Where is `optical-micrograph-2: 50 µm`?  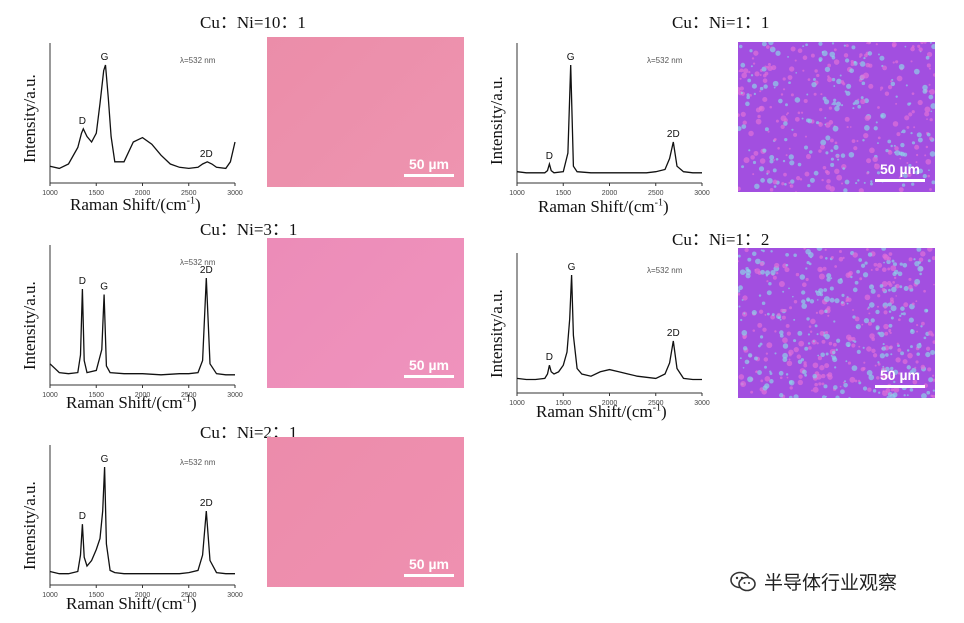
optical-micrograph-2: 50 µm is located at coordinates (365, 313).